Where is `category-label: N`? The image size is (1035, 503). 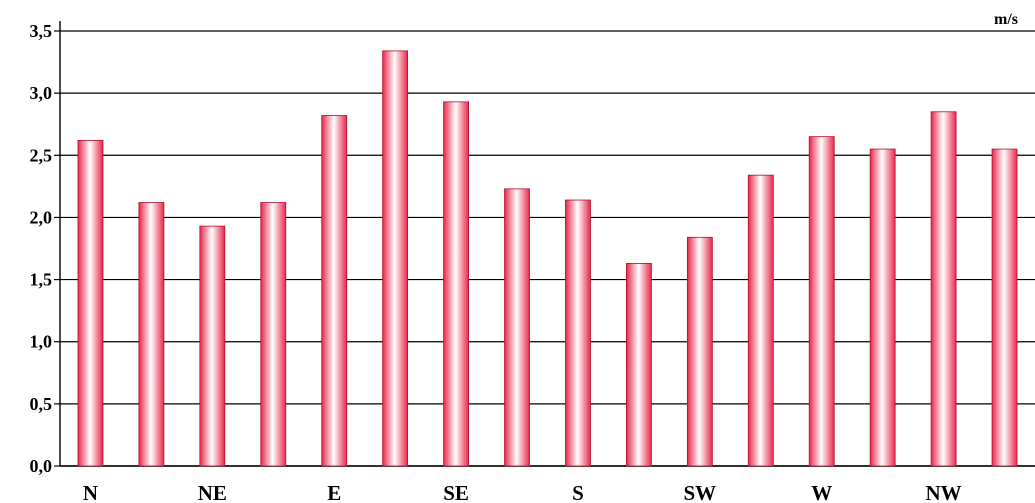
category-label: N is located at coordinates (90, 492).